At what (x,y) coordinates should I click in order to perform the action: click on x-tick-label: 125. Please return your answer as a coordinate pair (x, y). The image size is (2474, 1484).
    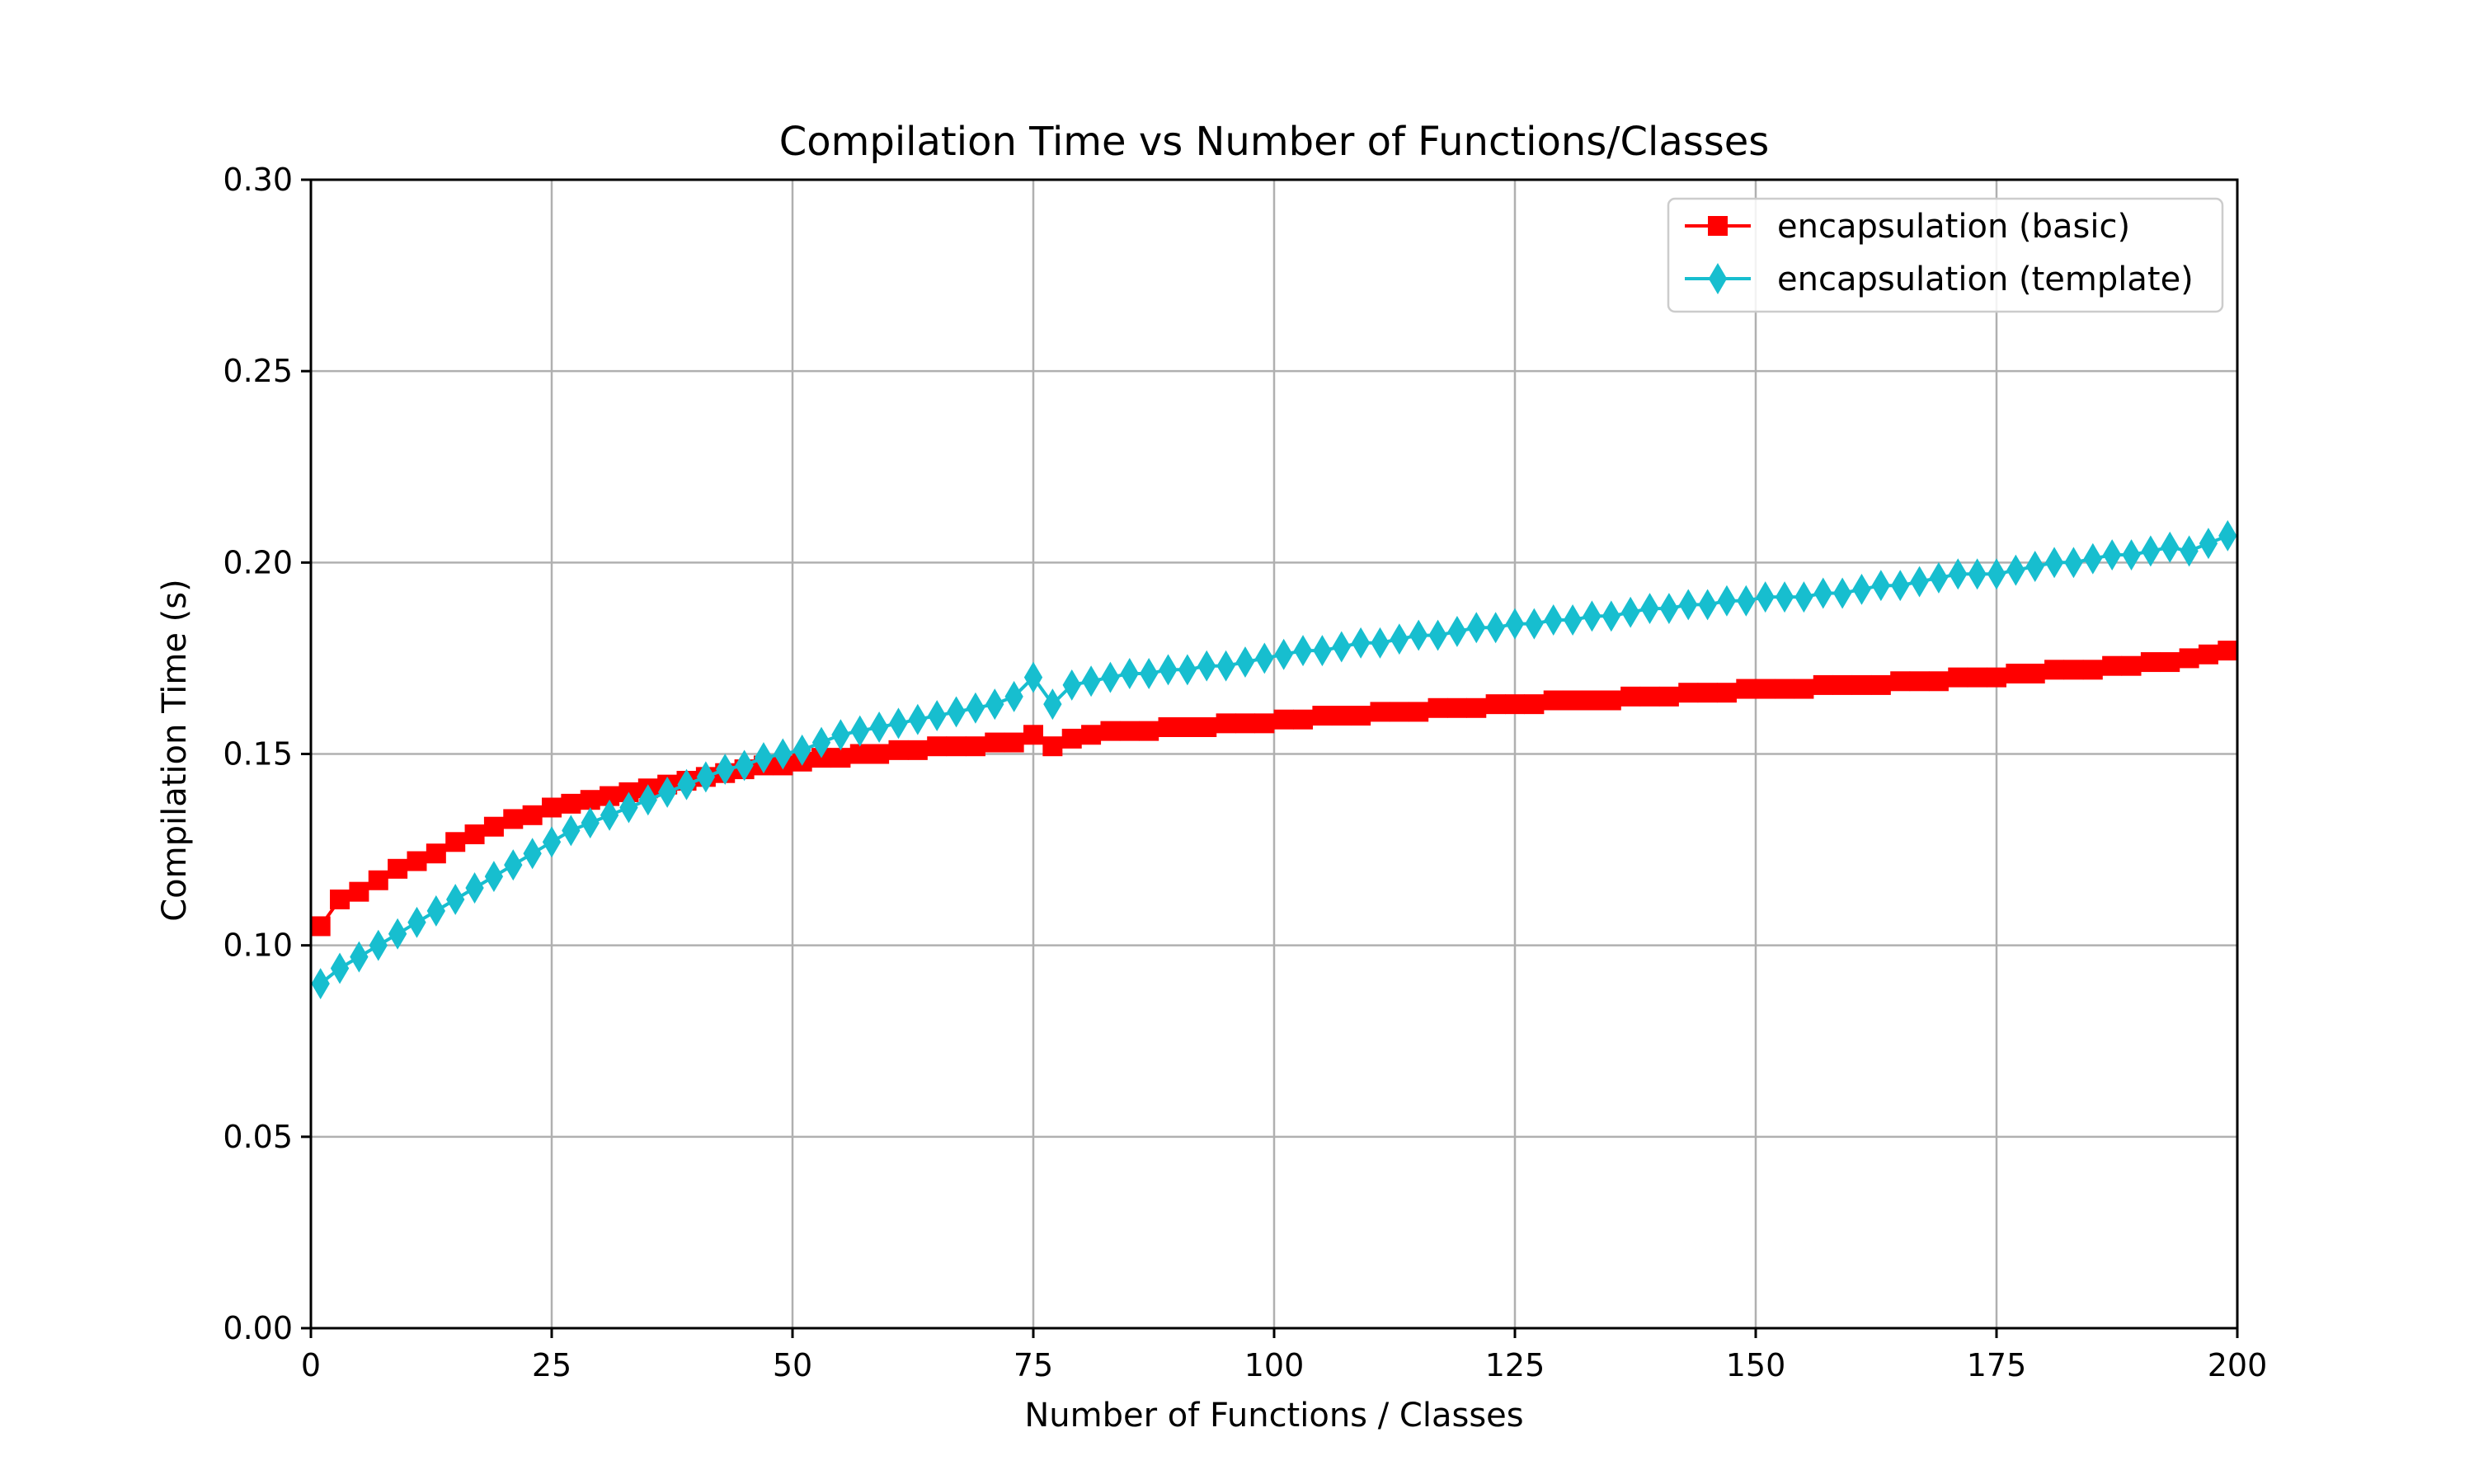
    Looking at the image, I should click on (1515, 1365).